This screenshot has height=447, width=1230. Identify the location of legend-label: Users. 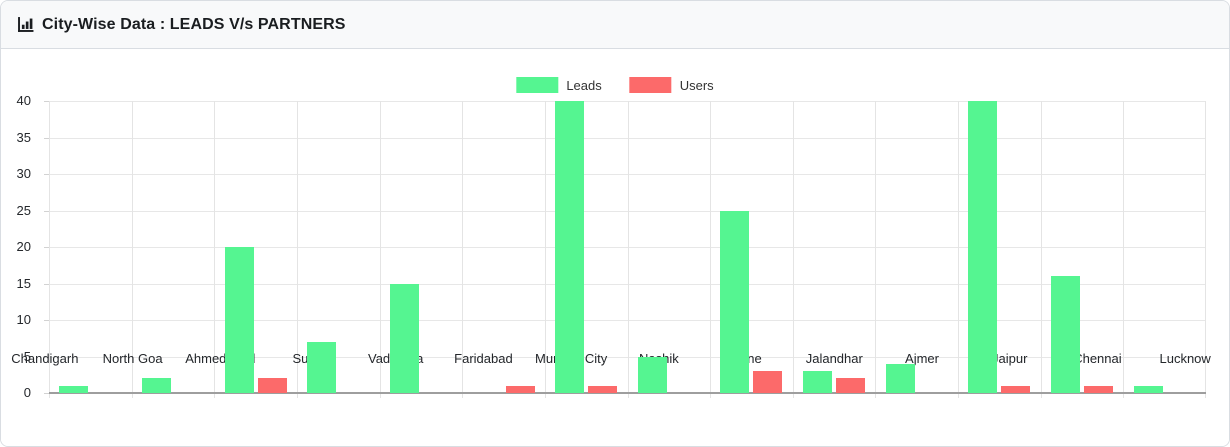
(696, 85).